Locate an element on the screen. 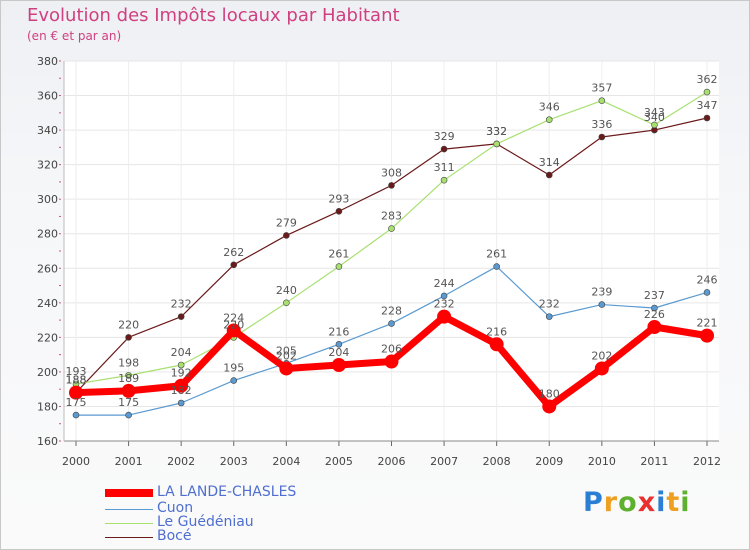 The image size is (750, 550). logo-letter: i is located at coordinates (685, 502).